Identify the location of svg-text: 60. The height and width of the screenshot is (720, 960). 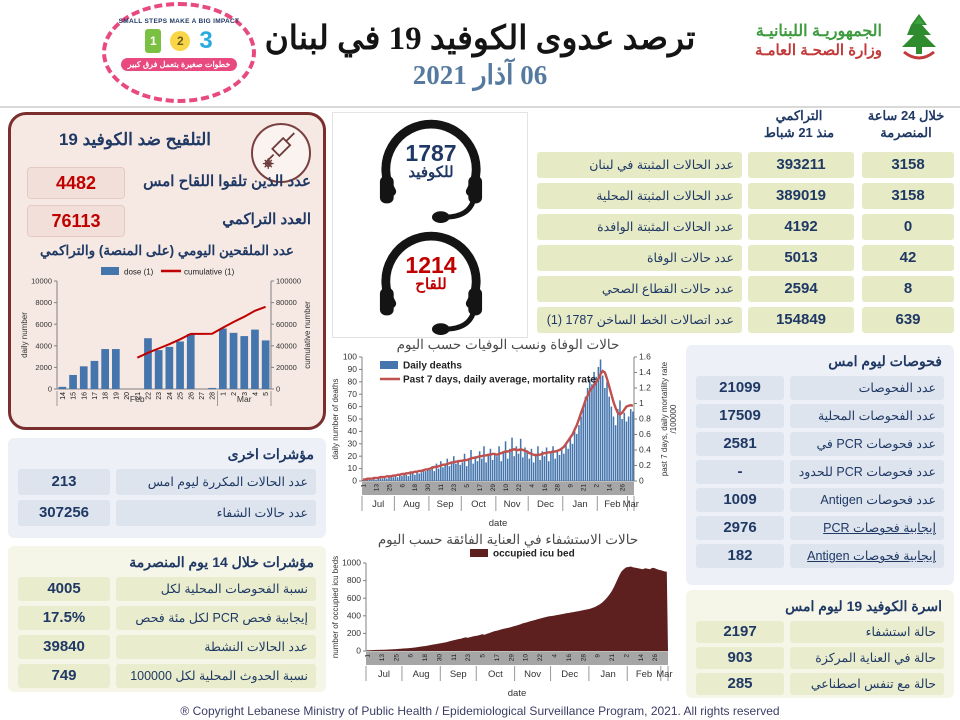
(353, 406).